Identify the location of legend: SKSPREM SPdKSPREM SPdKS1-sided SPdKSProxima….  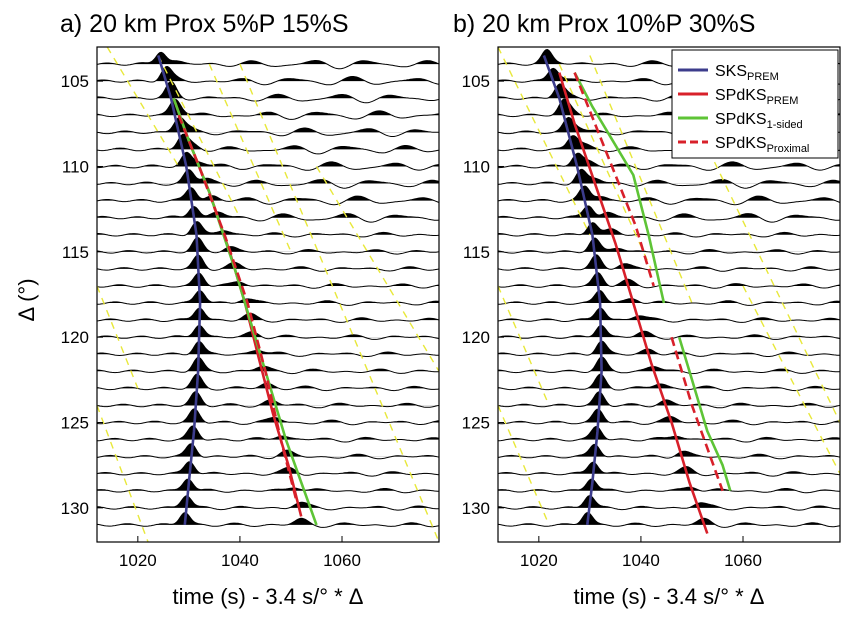
(755, 104).